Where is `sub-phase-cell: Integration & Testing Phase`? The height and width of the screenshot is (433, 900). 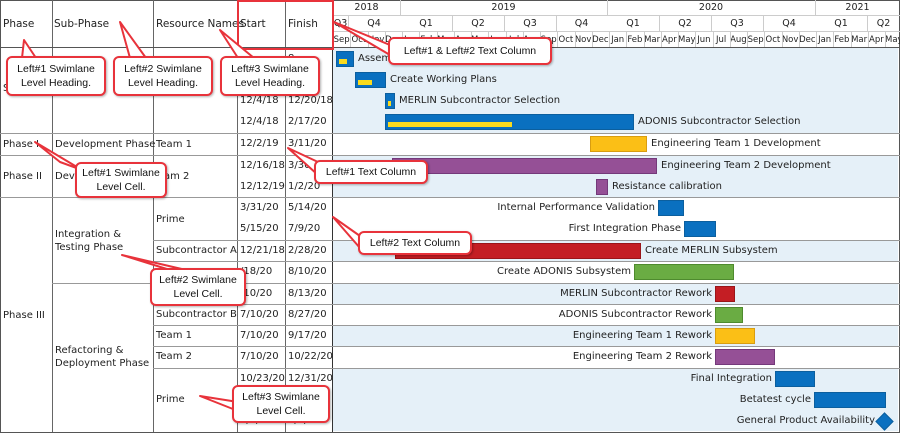
sub-phase-cell: Integration & Testing Phase is located at coordinates (89, 241).